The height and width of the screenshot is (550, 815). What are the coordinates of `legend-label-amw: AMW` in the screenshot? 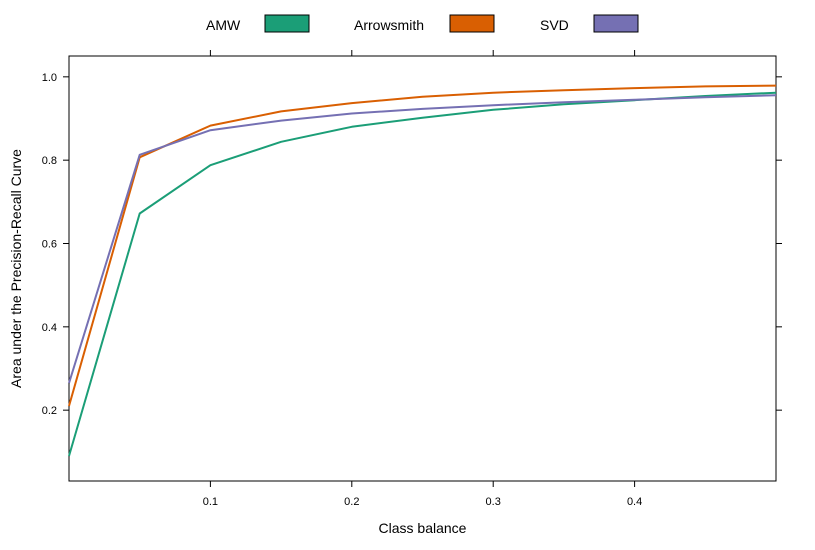 It's located at (223, 25).